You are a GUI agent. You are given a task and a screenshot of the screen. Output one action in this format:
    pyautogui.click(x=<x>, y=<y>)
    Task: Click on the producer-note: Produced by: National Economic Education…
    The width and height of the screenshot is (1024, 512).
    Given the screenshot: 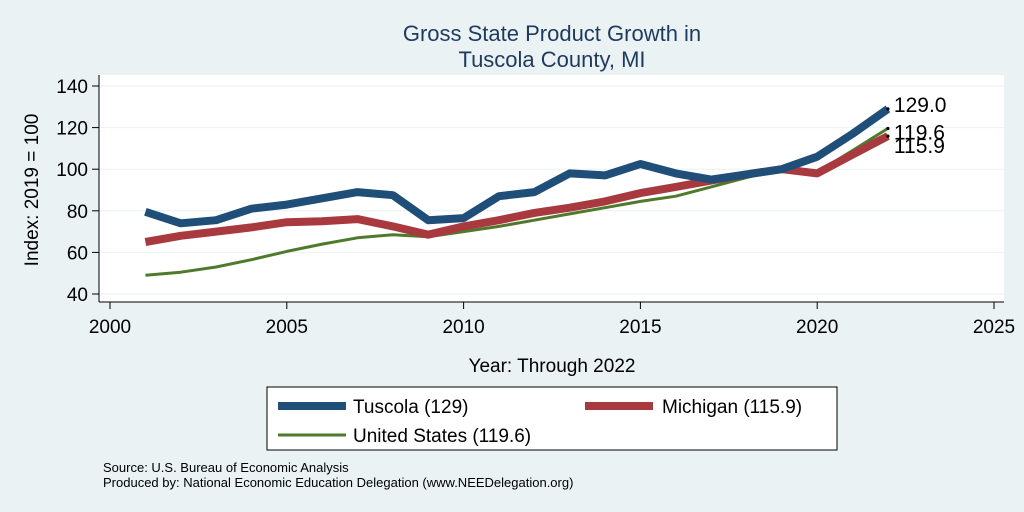 What is the action you would take?
    pyautogui.click(x=338, y=482)
    